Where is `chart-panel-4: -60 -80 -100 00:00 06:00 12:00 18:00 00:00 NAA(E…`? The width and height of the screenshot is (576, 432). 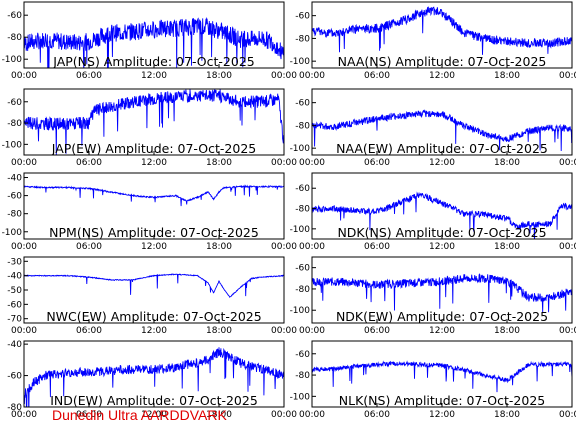 chart-panel-4: -60 -80 -100 00:00 06:00 12:00 18:00 00:00 NAA(E… is located at coordinates (433, 128).